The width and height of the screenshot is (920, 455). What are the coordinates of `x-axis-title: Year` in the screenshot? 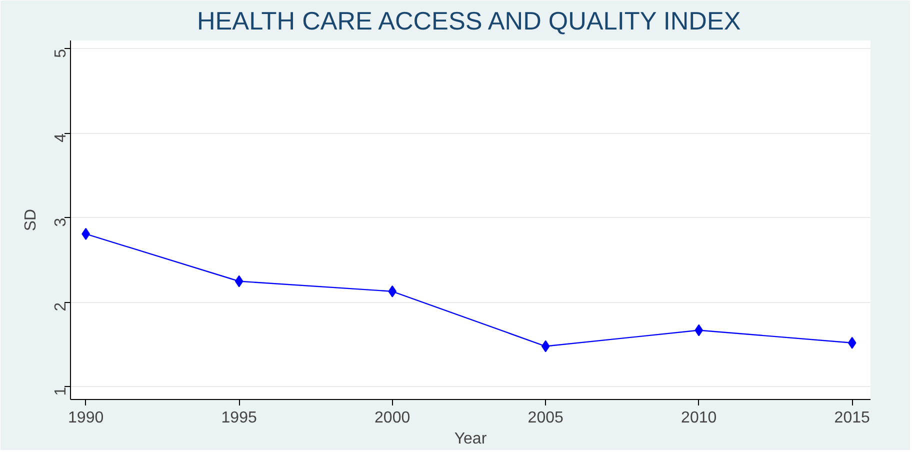 It's located at (471, 439).